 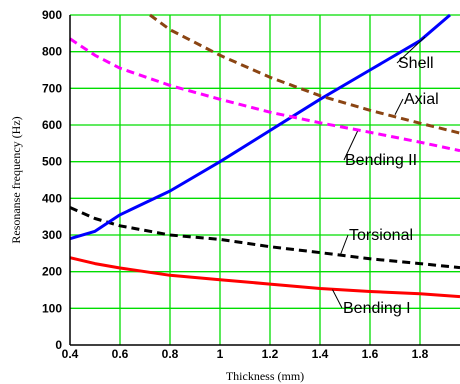 What do you see at coordinates (120, 354) in the screenshot?
I see `x-tick-label: 0.6` at bounding box center [120, 354].